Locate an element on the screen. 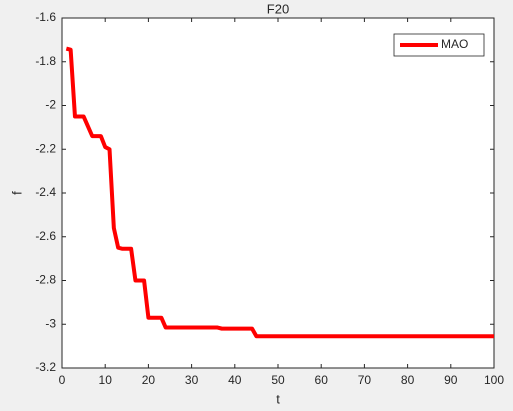 This screenshot has width=513, height=411. x-axis-label: t is located at coordinates (278, 398).